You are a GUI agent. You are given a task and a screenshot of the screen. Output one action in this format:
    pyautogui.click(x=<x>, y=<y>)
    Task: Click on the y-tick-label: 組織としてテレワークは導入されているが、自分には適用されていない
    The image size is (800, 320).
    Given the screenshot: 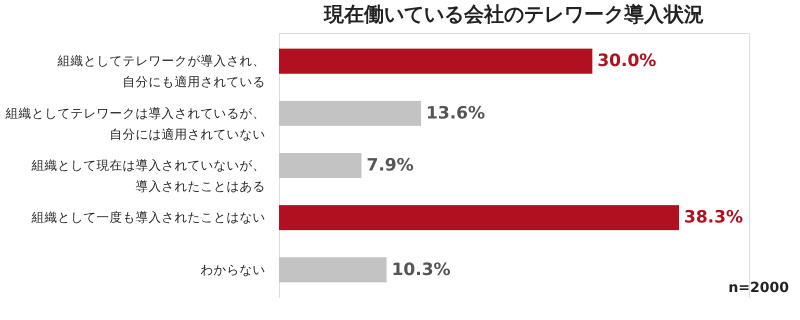 What is the action you would take?
    pyautogui.click(x=135, y=123)
    